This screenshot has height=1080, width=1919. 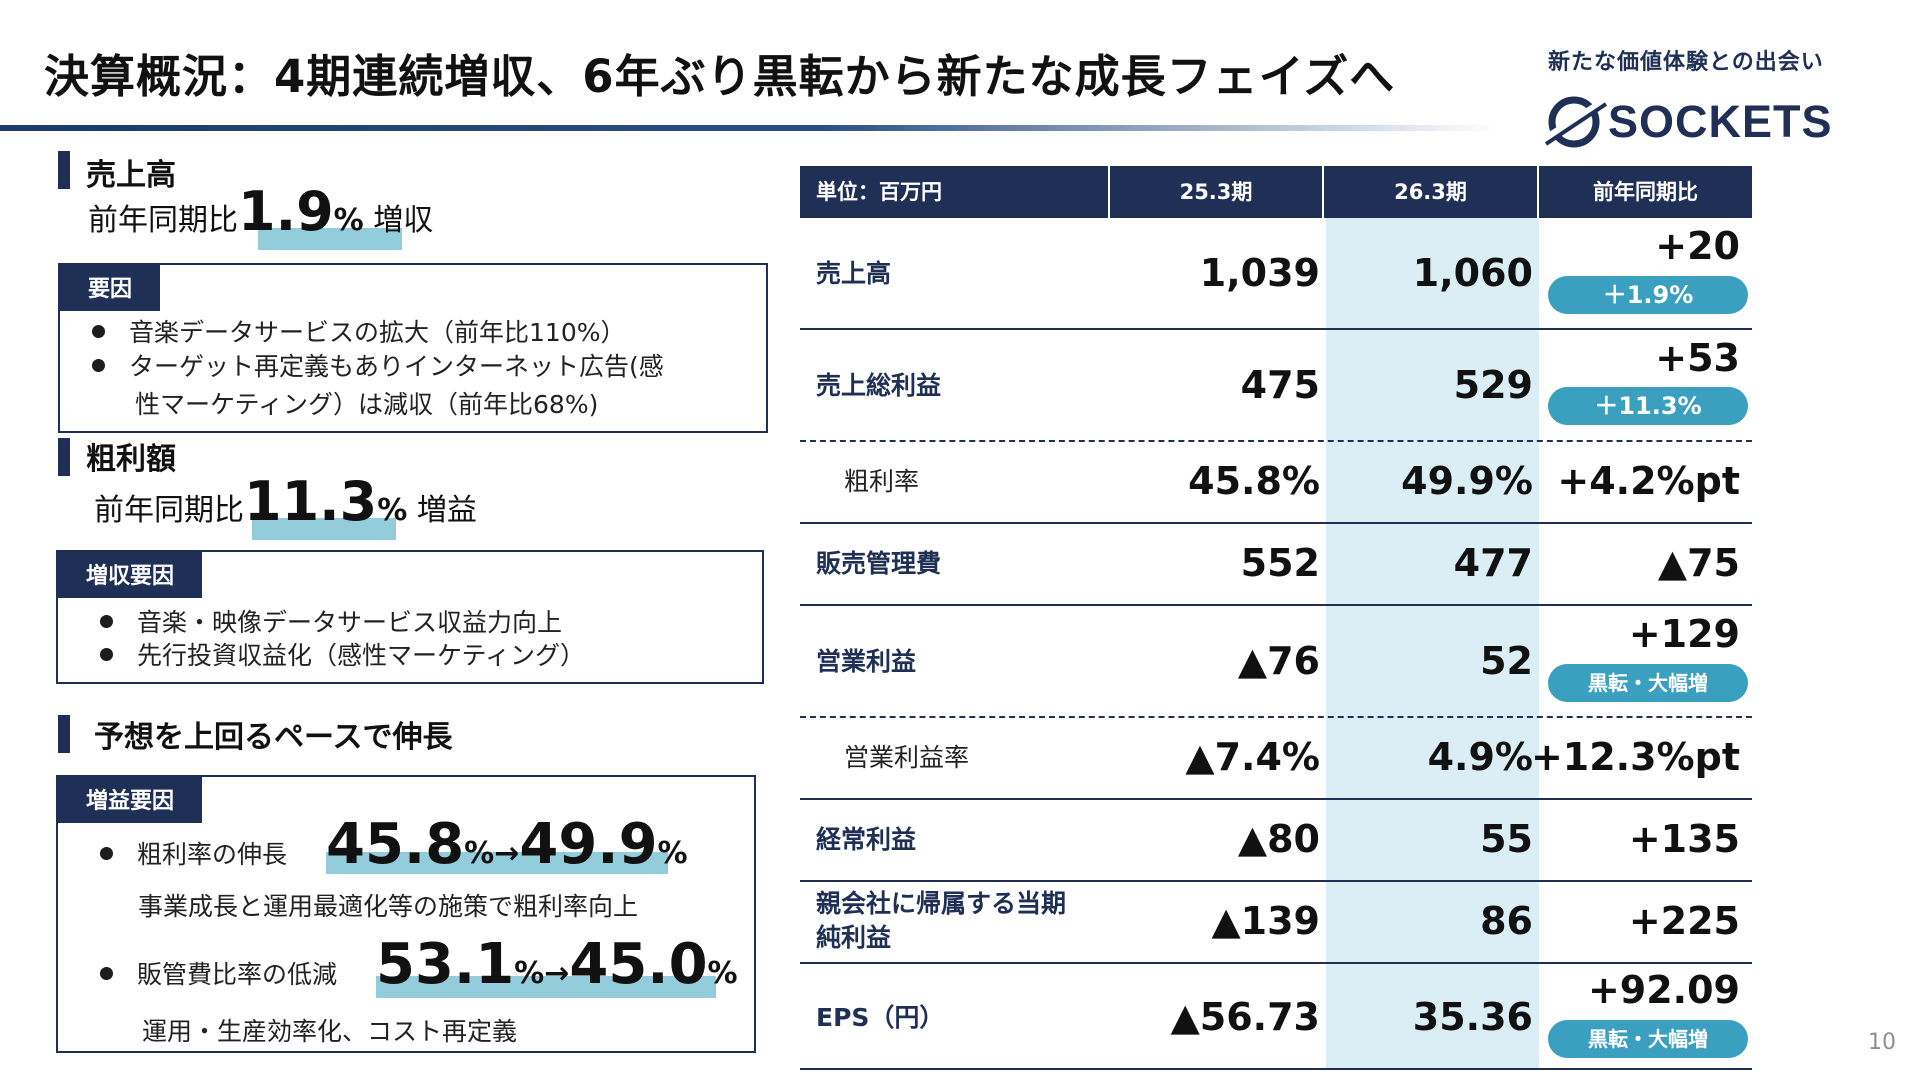 I want to click on profit-factor-box-tag: 増益要因, so click(x=130, y=800).